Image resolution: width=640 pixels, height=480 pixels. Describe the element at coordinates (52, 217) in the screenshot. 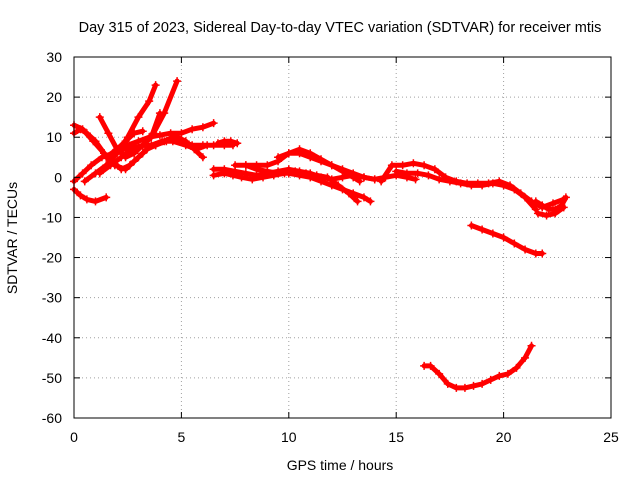

I see `y-tick-label: -10` at that location.